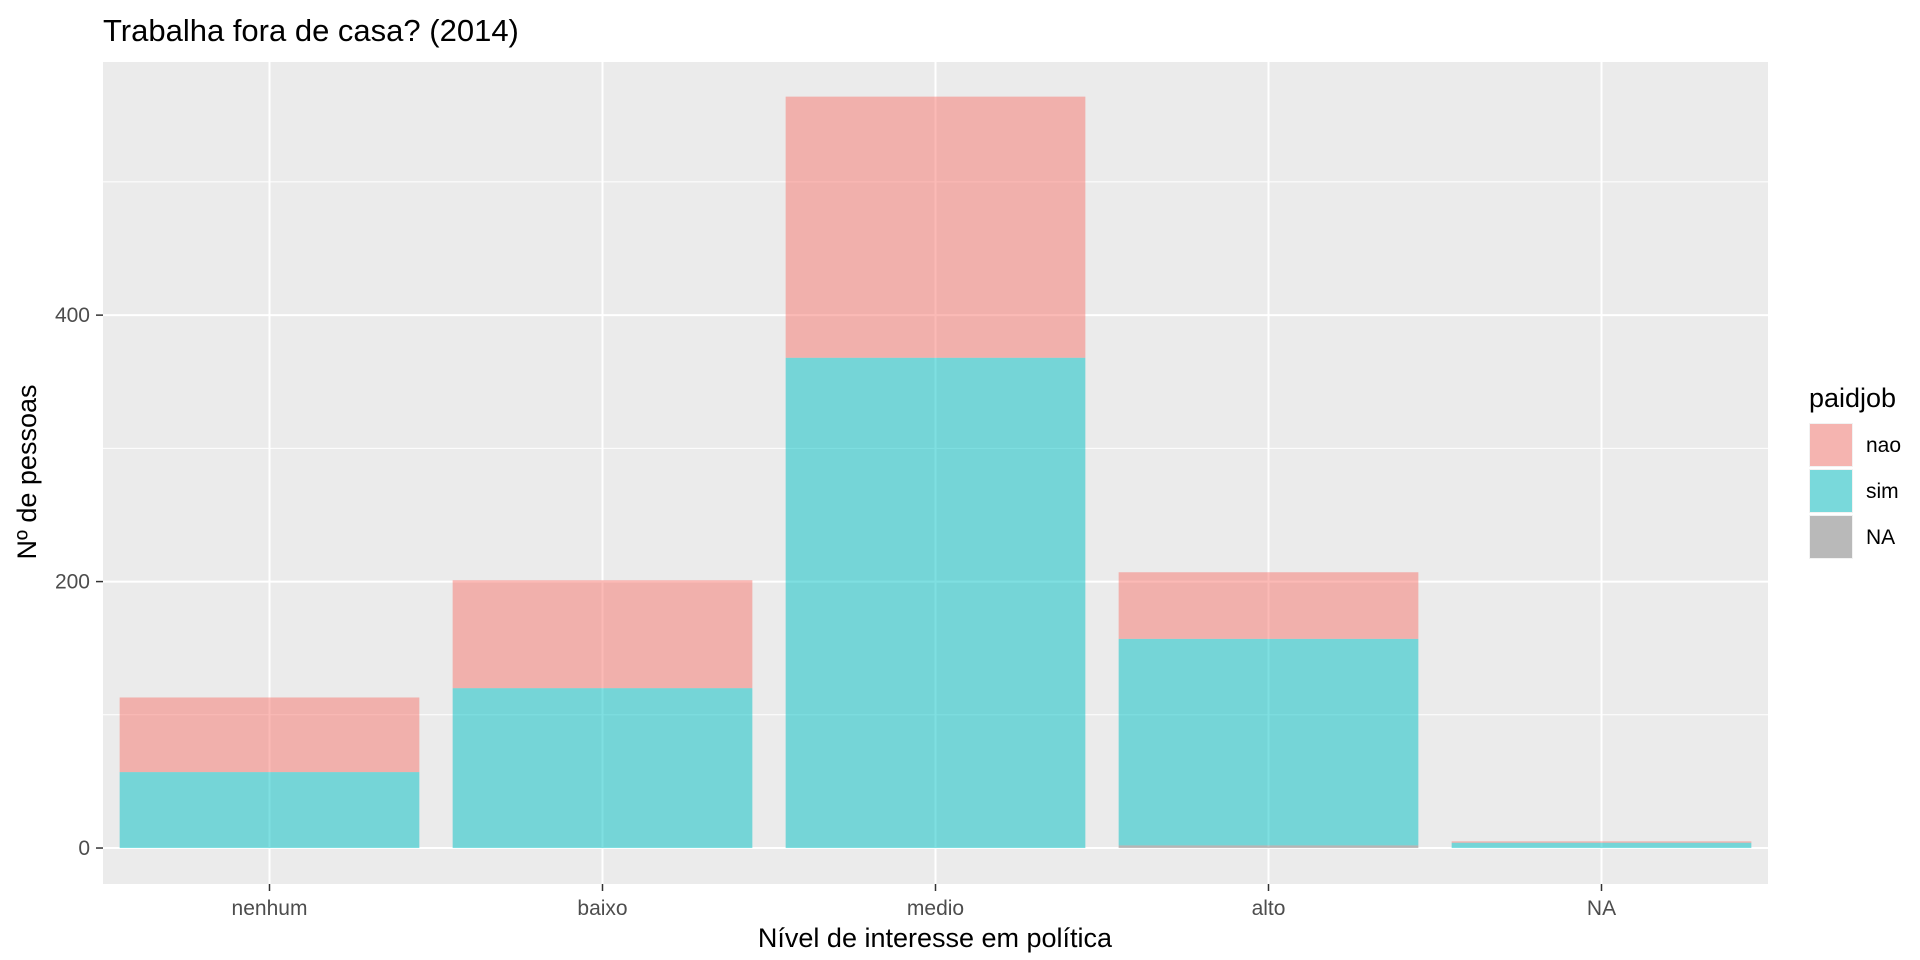  What do you see at coordinates (84, 848) in the screenshot?
I see `y-tick-label: 0` at bounding box center [84, 848].